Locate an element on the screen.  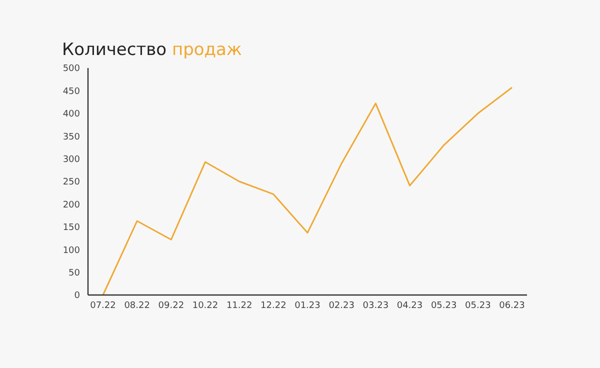
x-tick-label: 02.23 is located at coordinates (341, 306).